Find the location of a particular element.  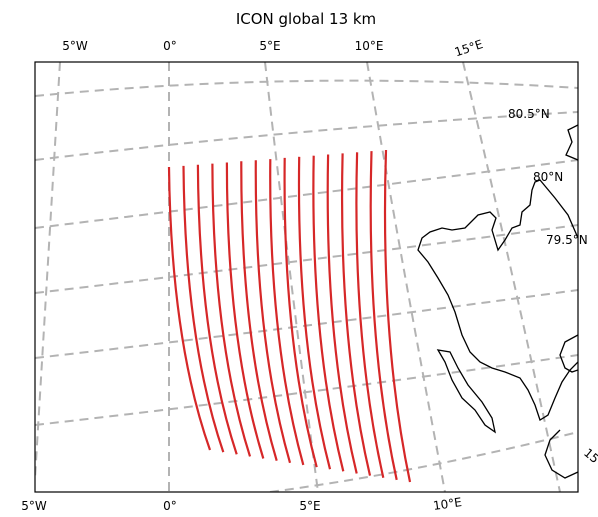

lon-label-bottom-5e: 5°E is located at coordinates (309, 506).